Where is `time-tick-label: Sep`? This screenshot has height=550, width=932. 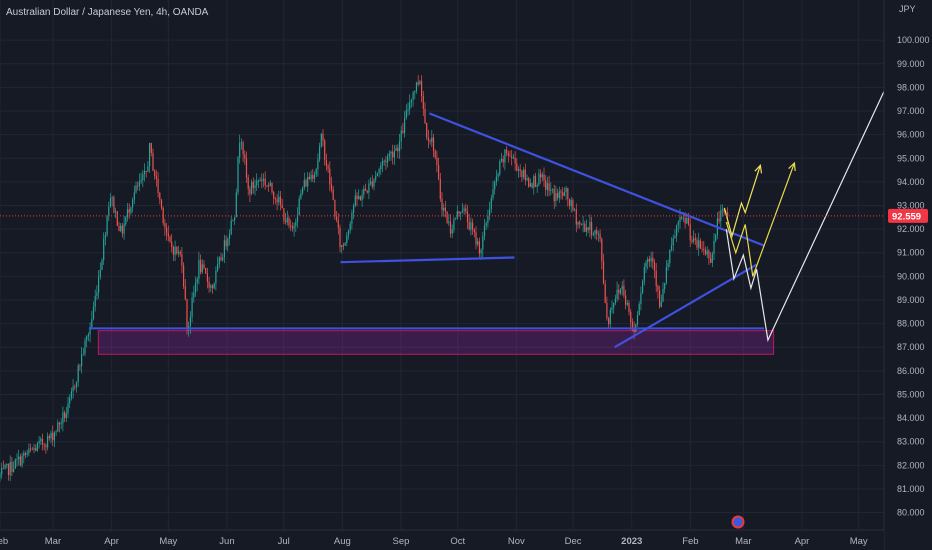 time-tick-label: Sep is located at coordinates (401, 541).